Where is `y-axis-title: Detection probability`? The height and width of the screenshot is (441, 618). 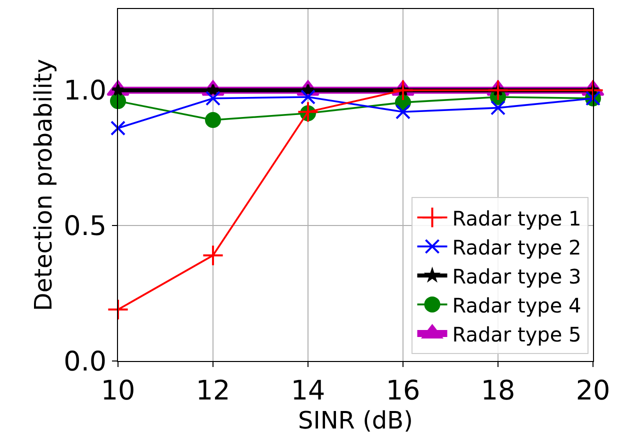 y-axis-title: Detection probability is located at coordinates (44, 185).